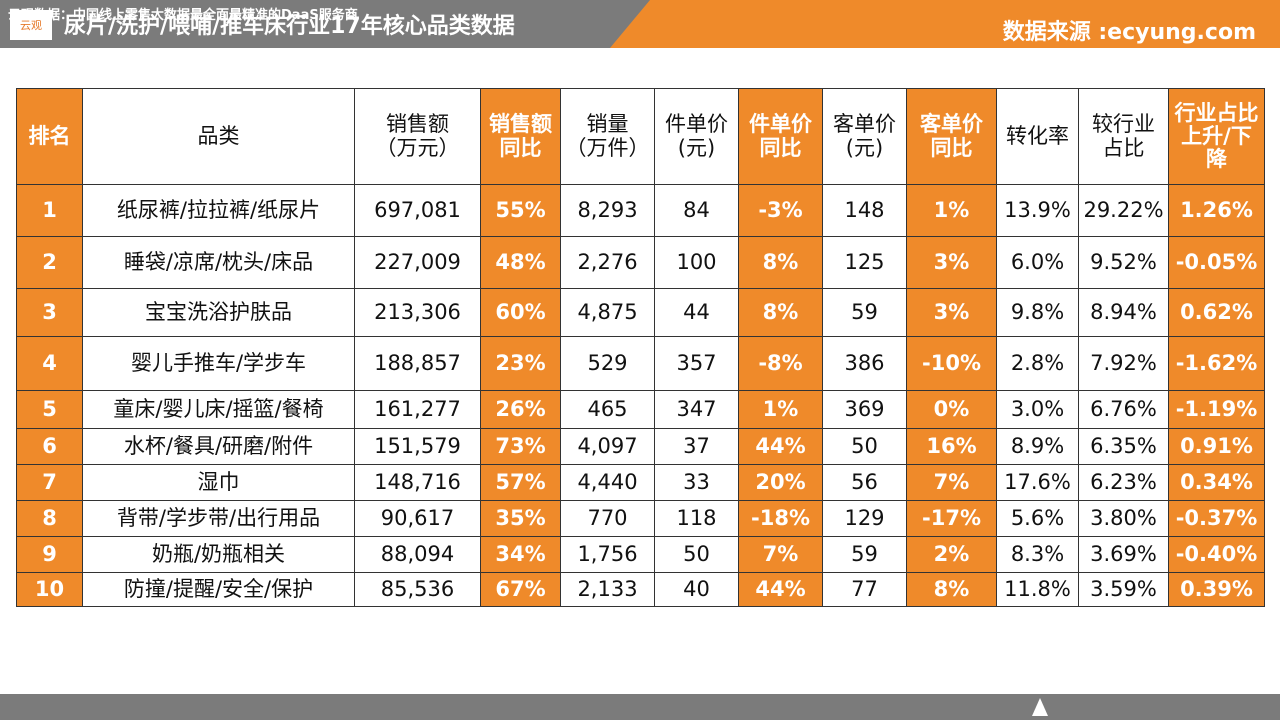 The image size is (1280, 720). I want to click on header-cell: 销售额 同比, so click(520, 136).